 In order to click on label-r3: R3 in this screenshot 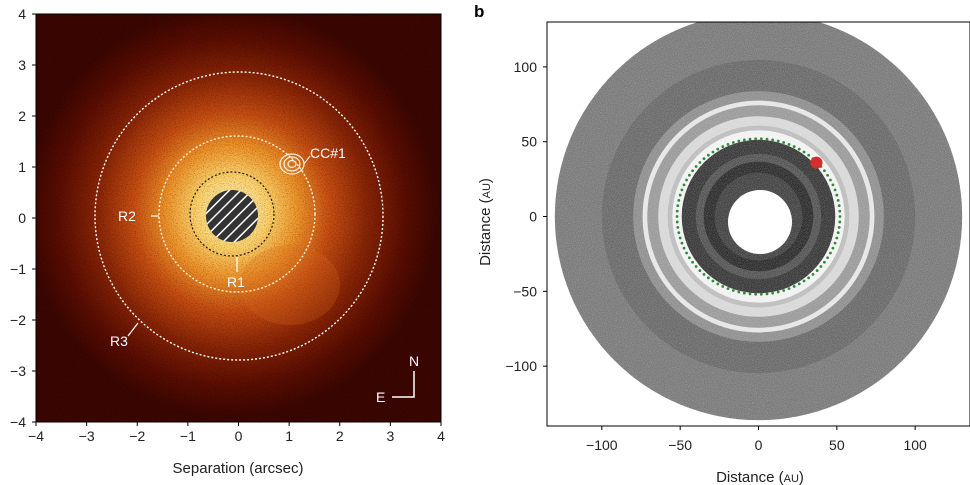, I will do `click(119, 341)`.